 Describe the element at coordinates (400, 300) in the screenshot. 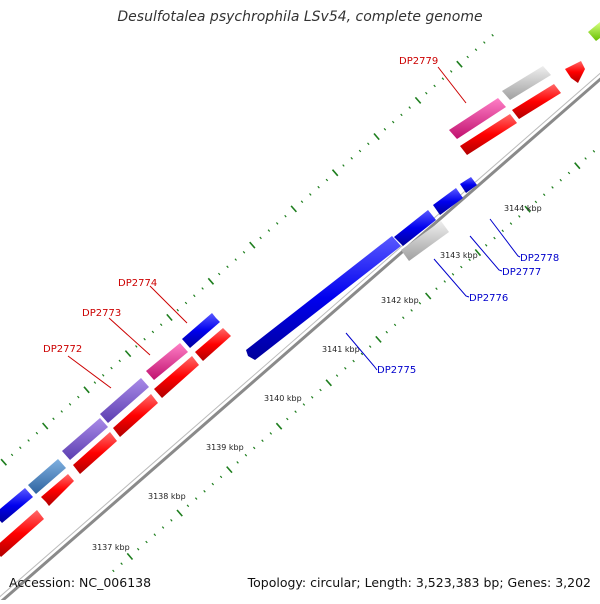

I see `tick-label: 3142 kbp` at that location.